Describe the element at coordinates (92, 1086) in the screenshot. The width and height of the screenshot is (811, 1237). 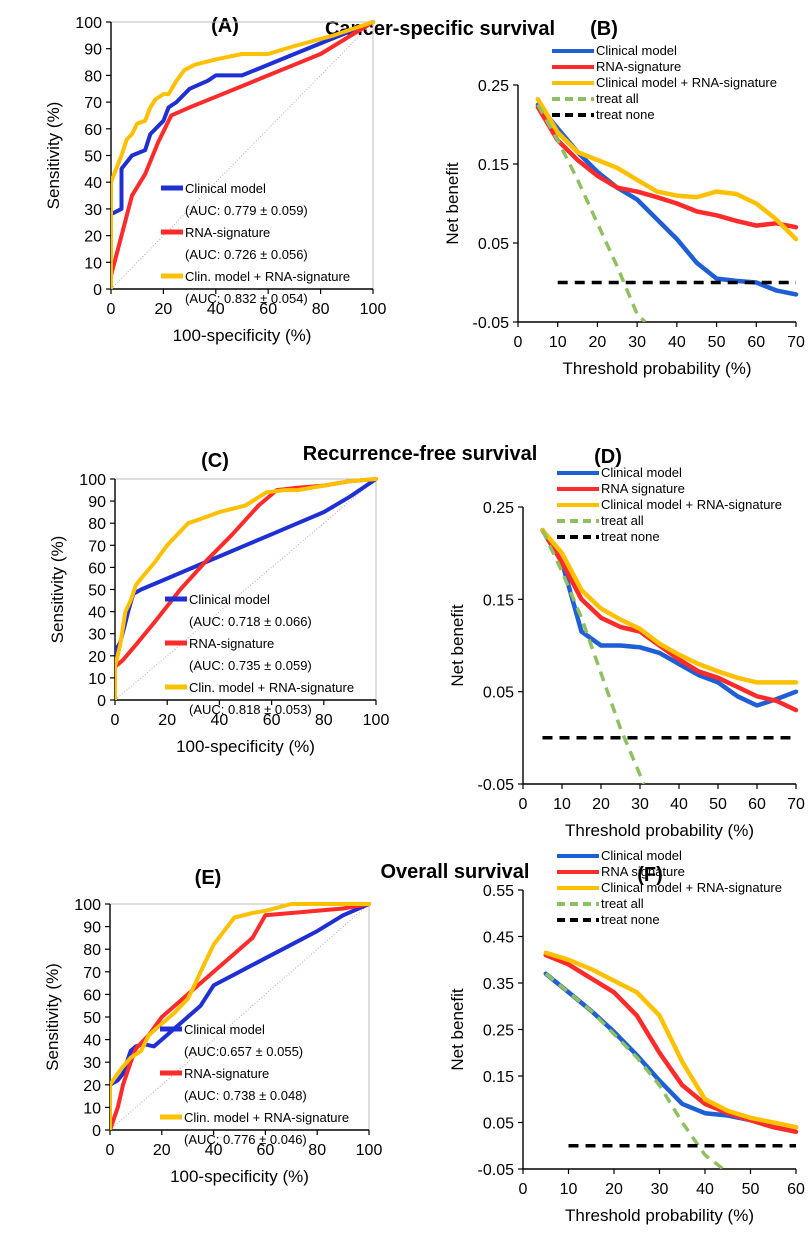
I see `y-tick-label: 20` at that location.